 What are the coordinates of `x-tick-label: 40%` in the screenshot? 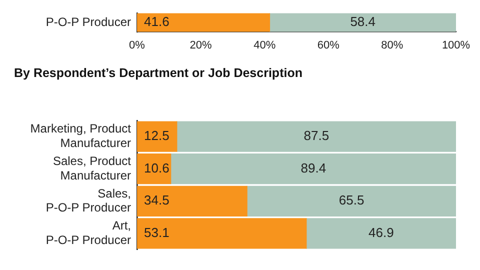 It's located at (265, 45).